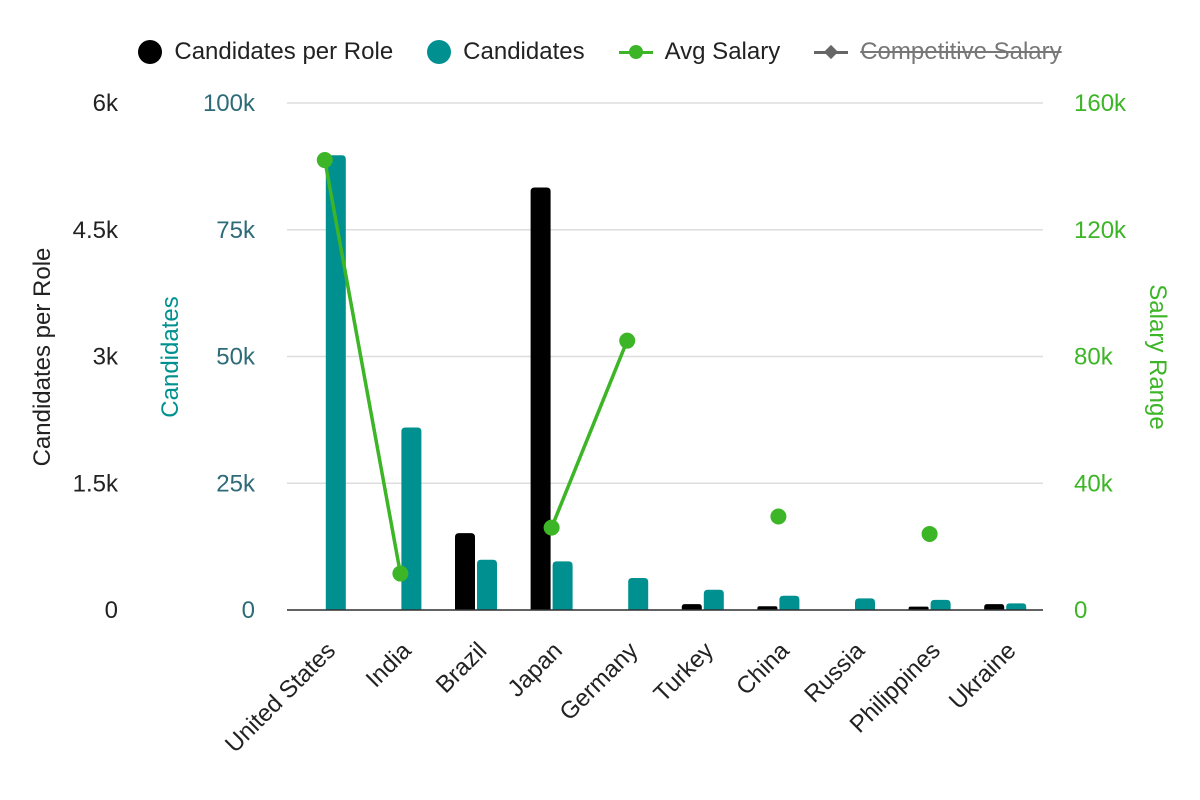  I want to click on left-outer-axis-title: Candidates per Role, so click(42, 357).